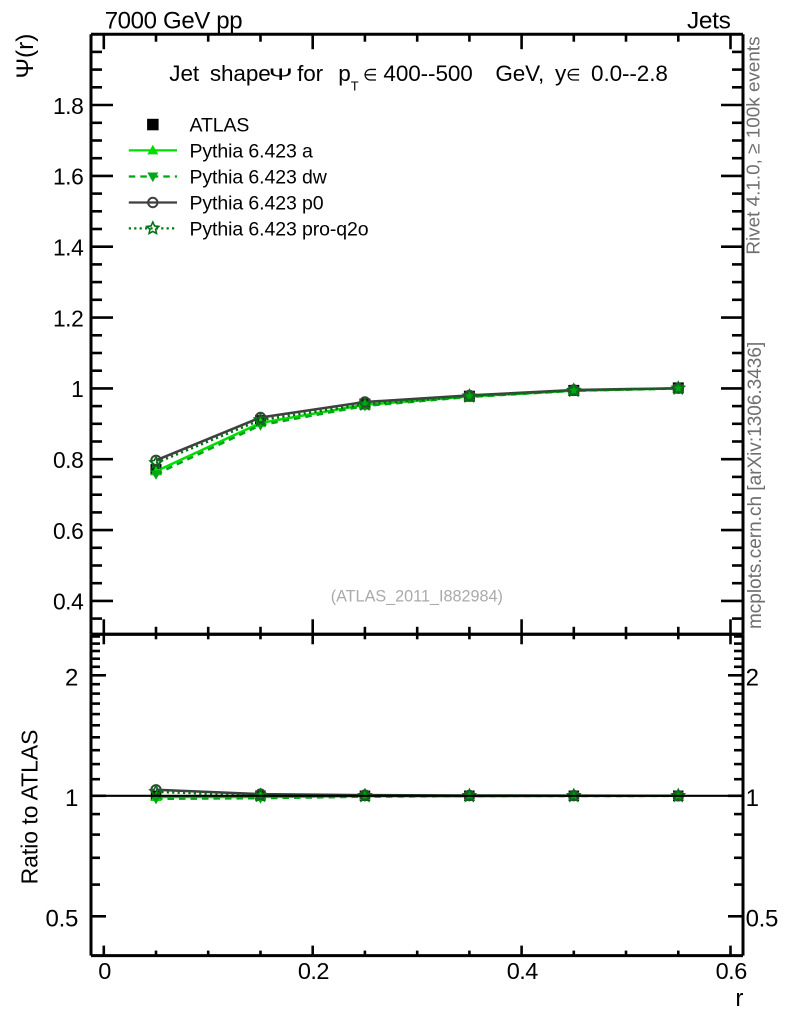 The image size is (786, 1024). Describe the element at coordinates (279, 229) in the screenshot. I see `svg-text: Pythia 6.423 pro-q2o` at that location.